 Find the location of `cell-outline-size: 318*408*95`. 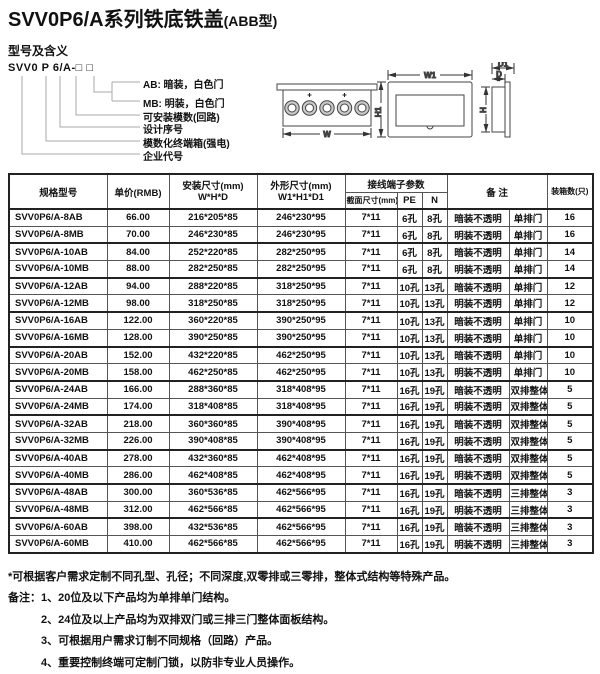

cell-outline-size: 318*408*95 is located at coordinates (301, 406).